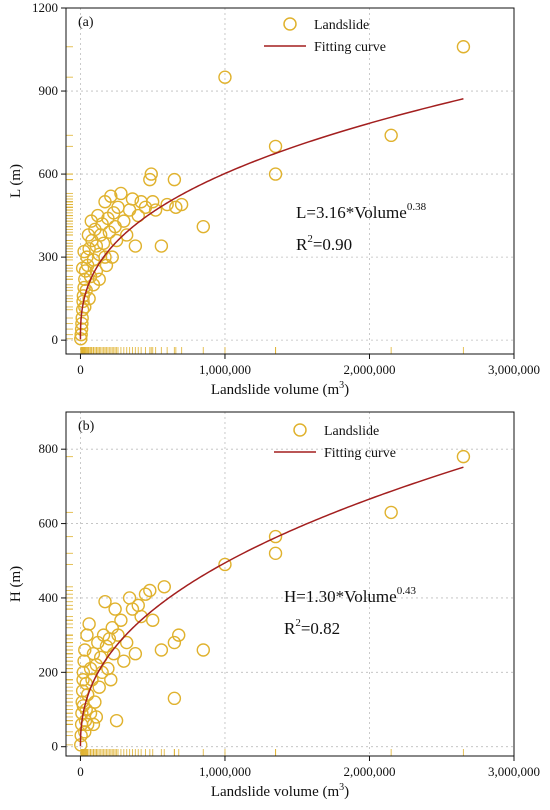  What do you see at coordinates (308, 365) in the screenshot?
I see `x-axis-ticks: 0 1,000,000 2,000,000 3,000,000` at bounding box center [308, 365].